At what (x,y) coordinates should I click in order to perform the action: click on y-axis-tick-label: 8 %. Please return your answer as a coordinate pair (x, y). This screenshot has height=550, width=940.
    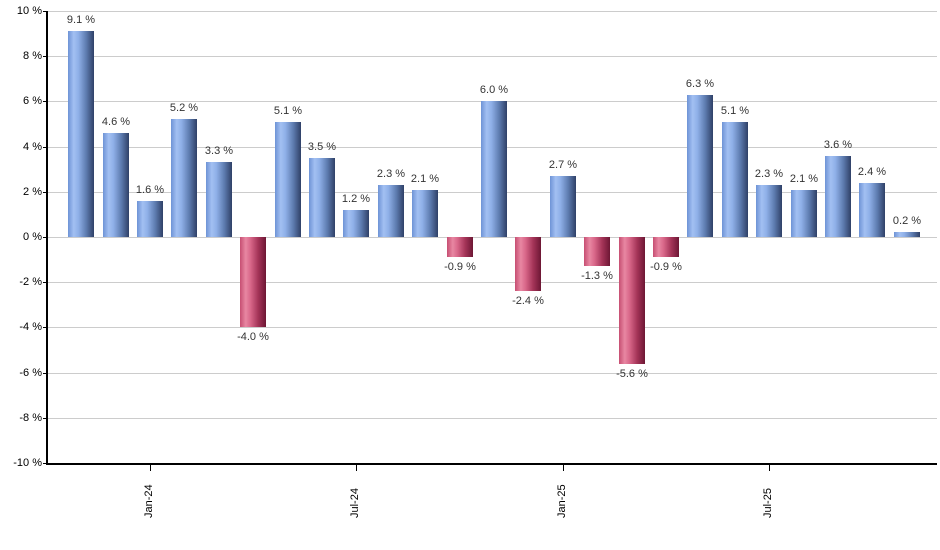
    Looking at the image, I should click on (32, 56).